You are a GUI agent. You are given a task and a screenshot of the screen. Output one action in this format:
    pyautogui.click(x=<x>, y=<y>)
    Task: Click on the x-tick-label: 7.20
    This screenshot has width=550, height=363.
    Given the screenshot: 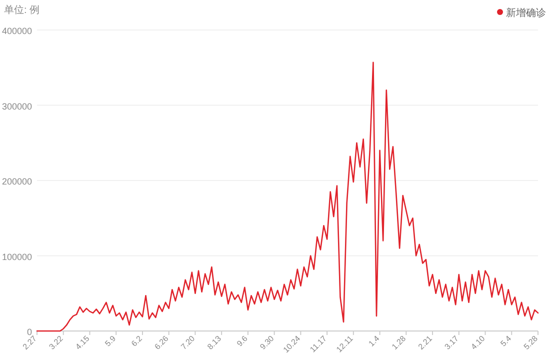 What is the action you would take?
    pyautogui.click(x=188, y=343)
    